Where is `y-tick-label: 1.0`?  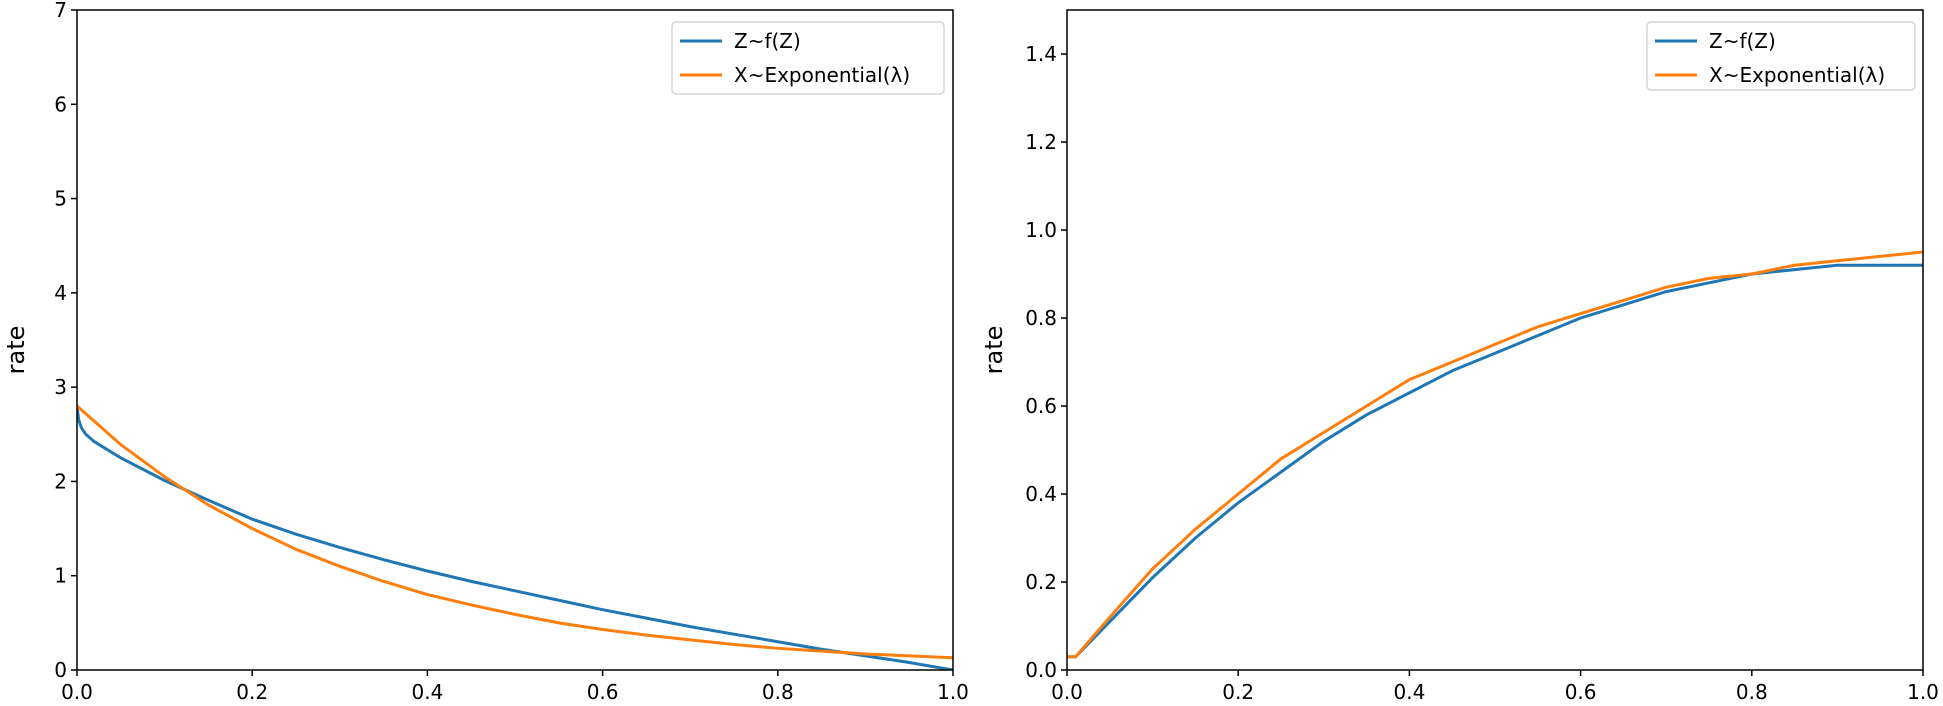 y-tick-label: 1.0 is located at coordinates (1041, 230).